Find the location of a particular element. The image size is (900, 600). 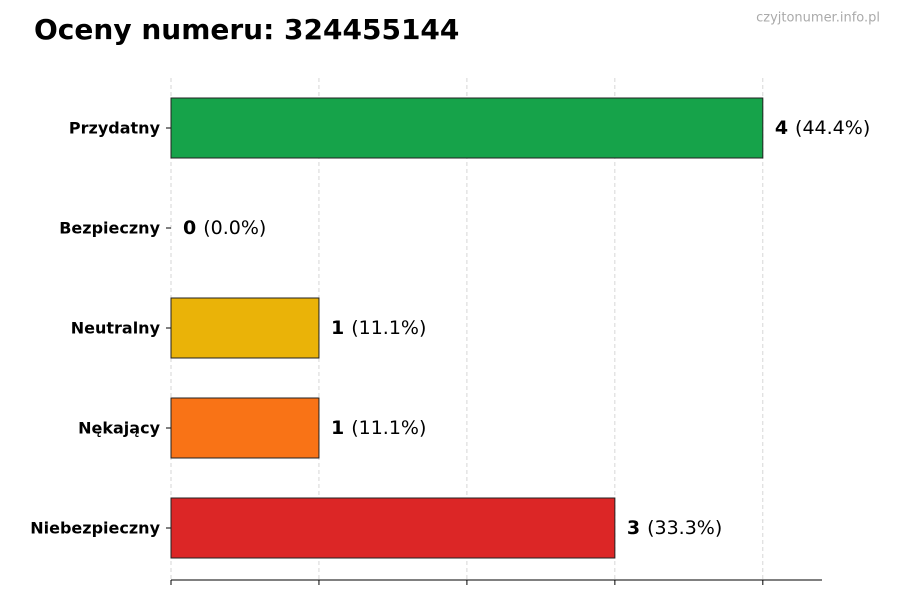

value-count: 0 is located at coordinates (189, 228).